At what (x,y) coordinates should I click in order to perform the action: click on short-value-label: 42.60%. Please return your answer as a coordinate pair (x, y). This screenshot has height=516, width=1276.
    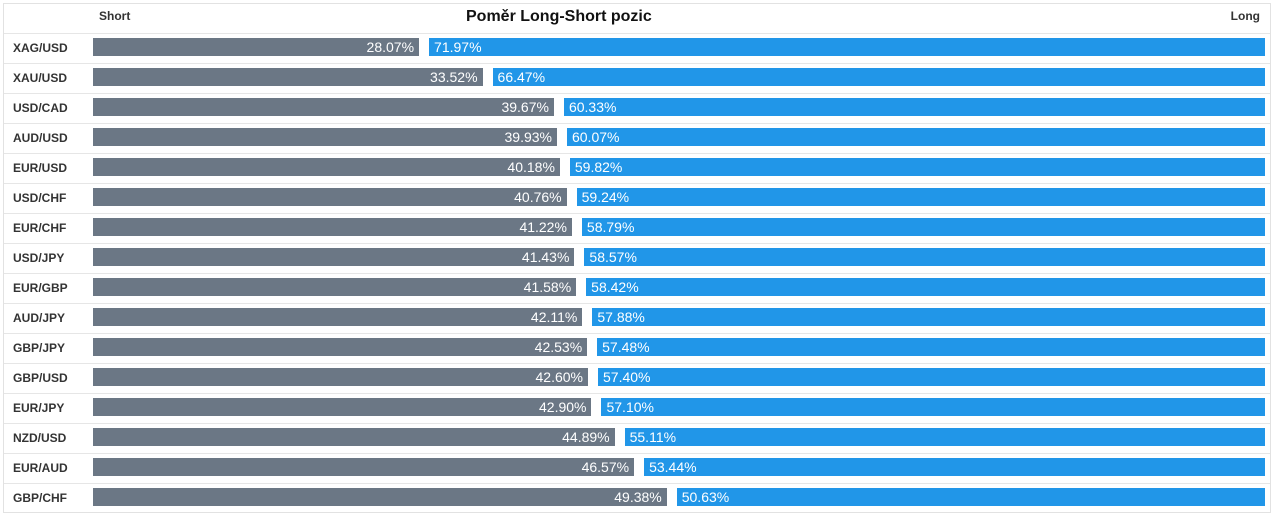
    Looking at the image, I should click on (559, 377).